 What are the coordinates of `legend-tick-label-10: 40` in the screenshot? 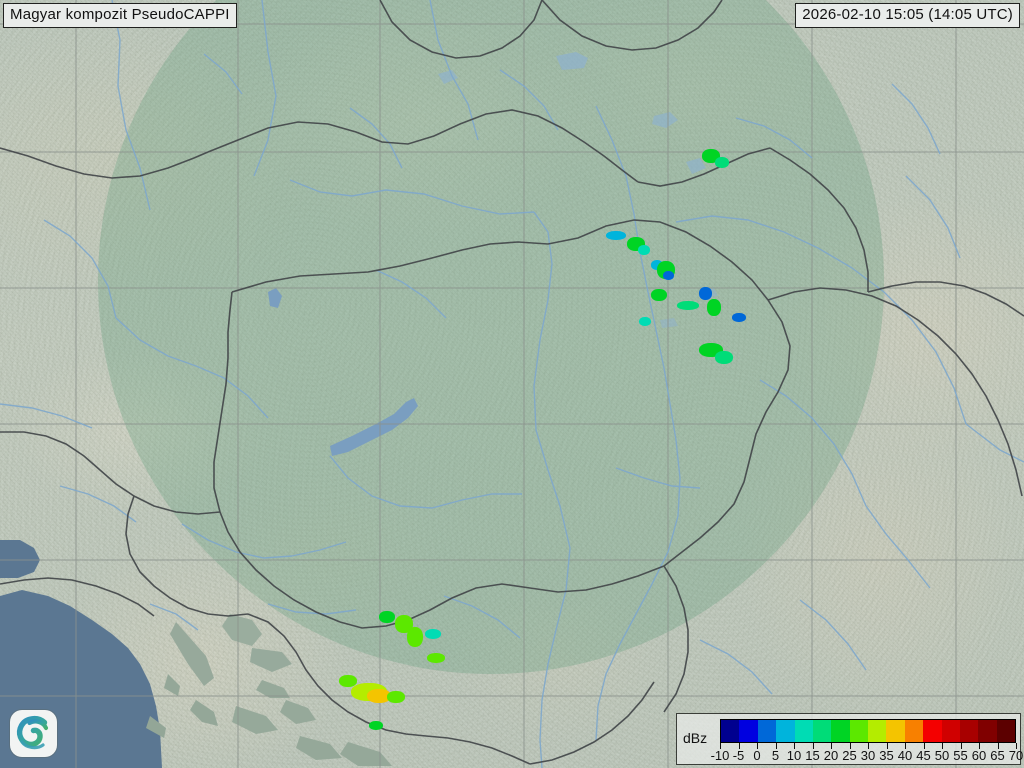 It's located at (905, 755).